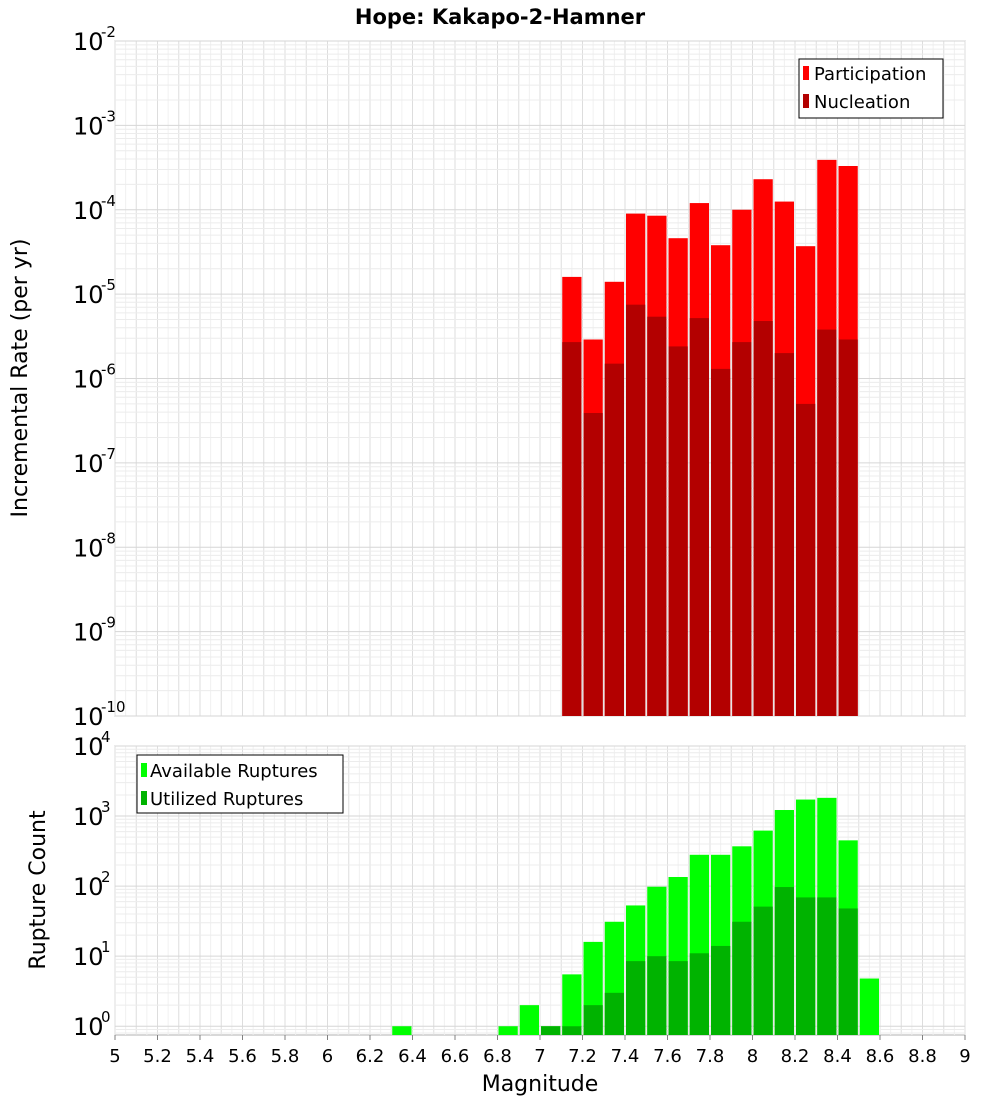 The width and height of the screenshot is (1000, 1100). I want to click on bottom-y-axis-label: Rupture Count, so click(38, 890).